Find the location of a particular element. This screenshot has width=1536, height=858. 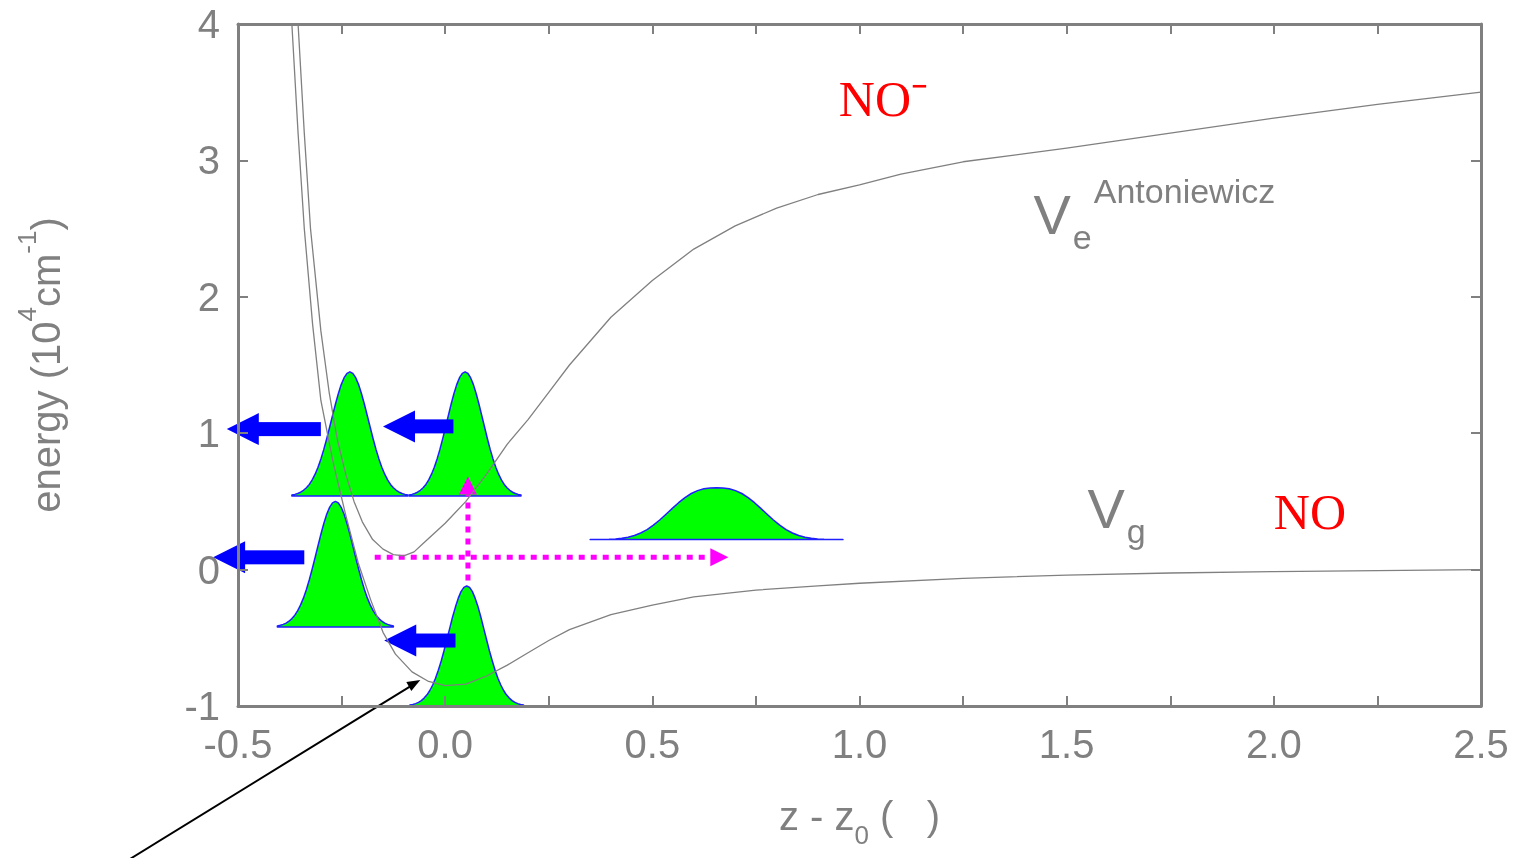

y-tick-label: 0 is located at coordinates (208, 569).